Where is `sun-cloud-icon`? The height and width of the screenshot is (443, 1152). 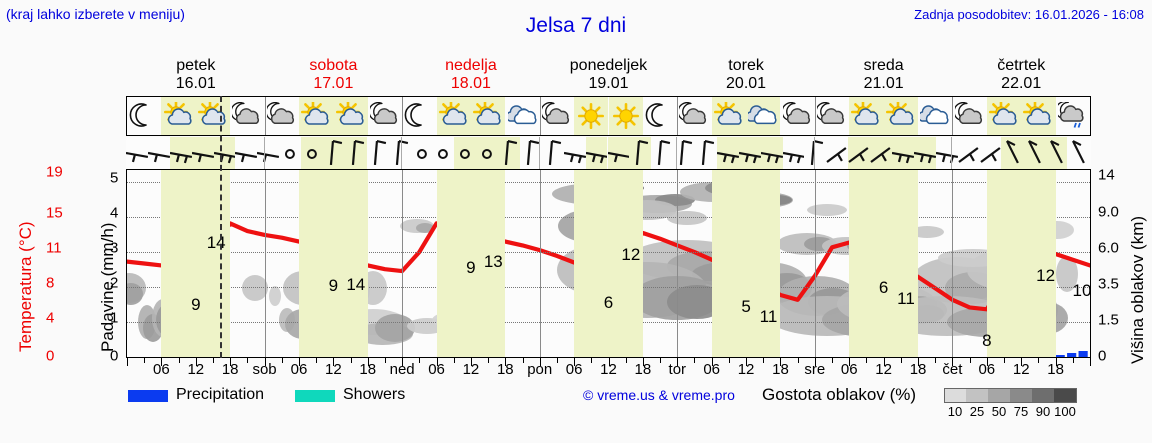
sun-cloud-icon is located at coordinates (178, 115).